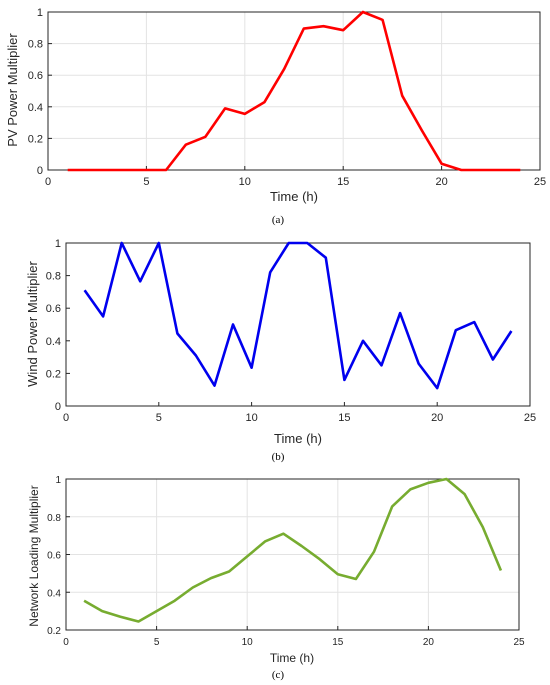 The image size is (550, 685). Describe the element at coordinates (540, 182) in the screenshot. I see `pv-xtick-label: 25` at that location.